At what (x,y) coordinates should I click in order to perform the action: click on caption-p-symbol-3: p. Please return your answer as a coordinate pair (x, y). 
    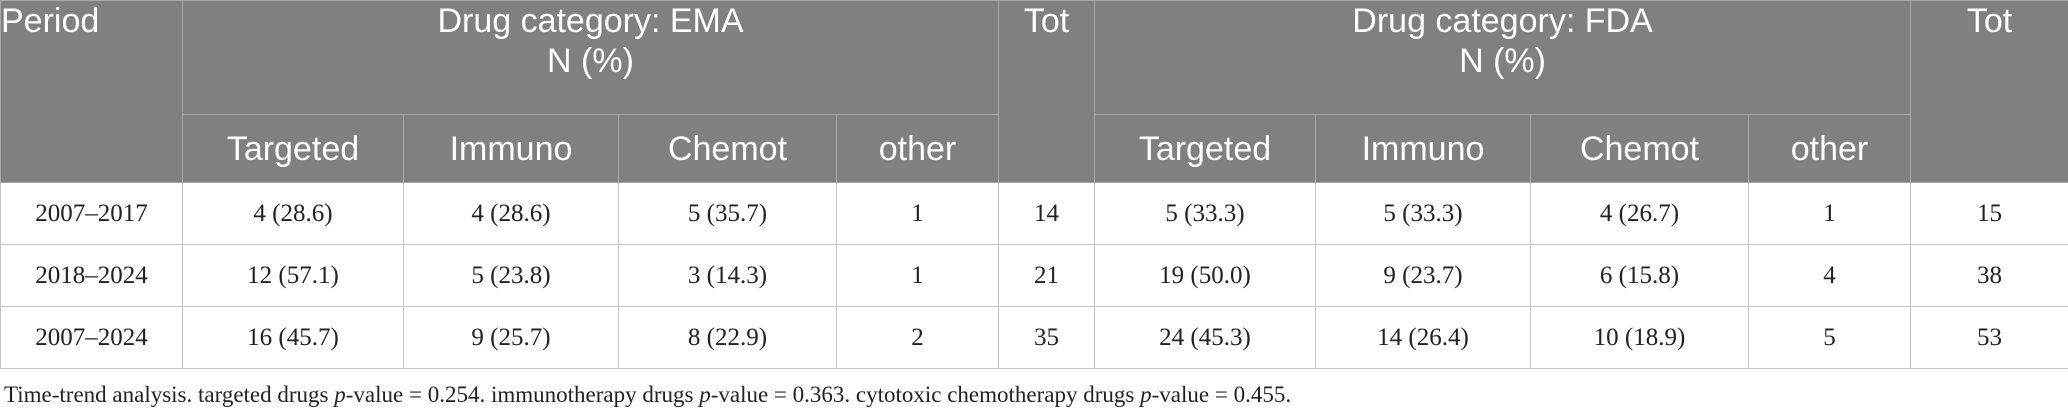
    Looking at the image, I should click on (1146, 394).